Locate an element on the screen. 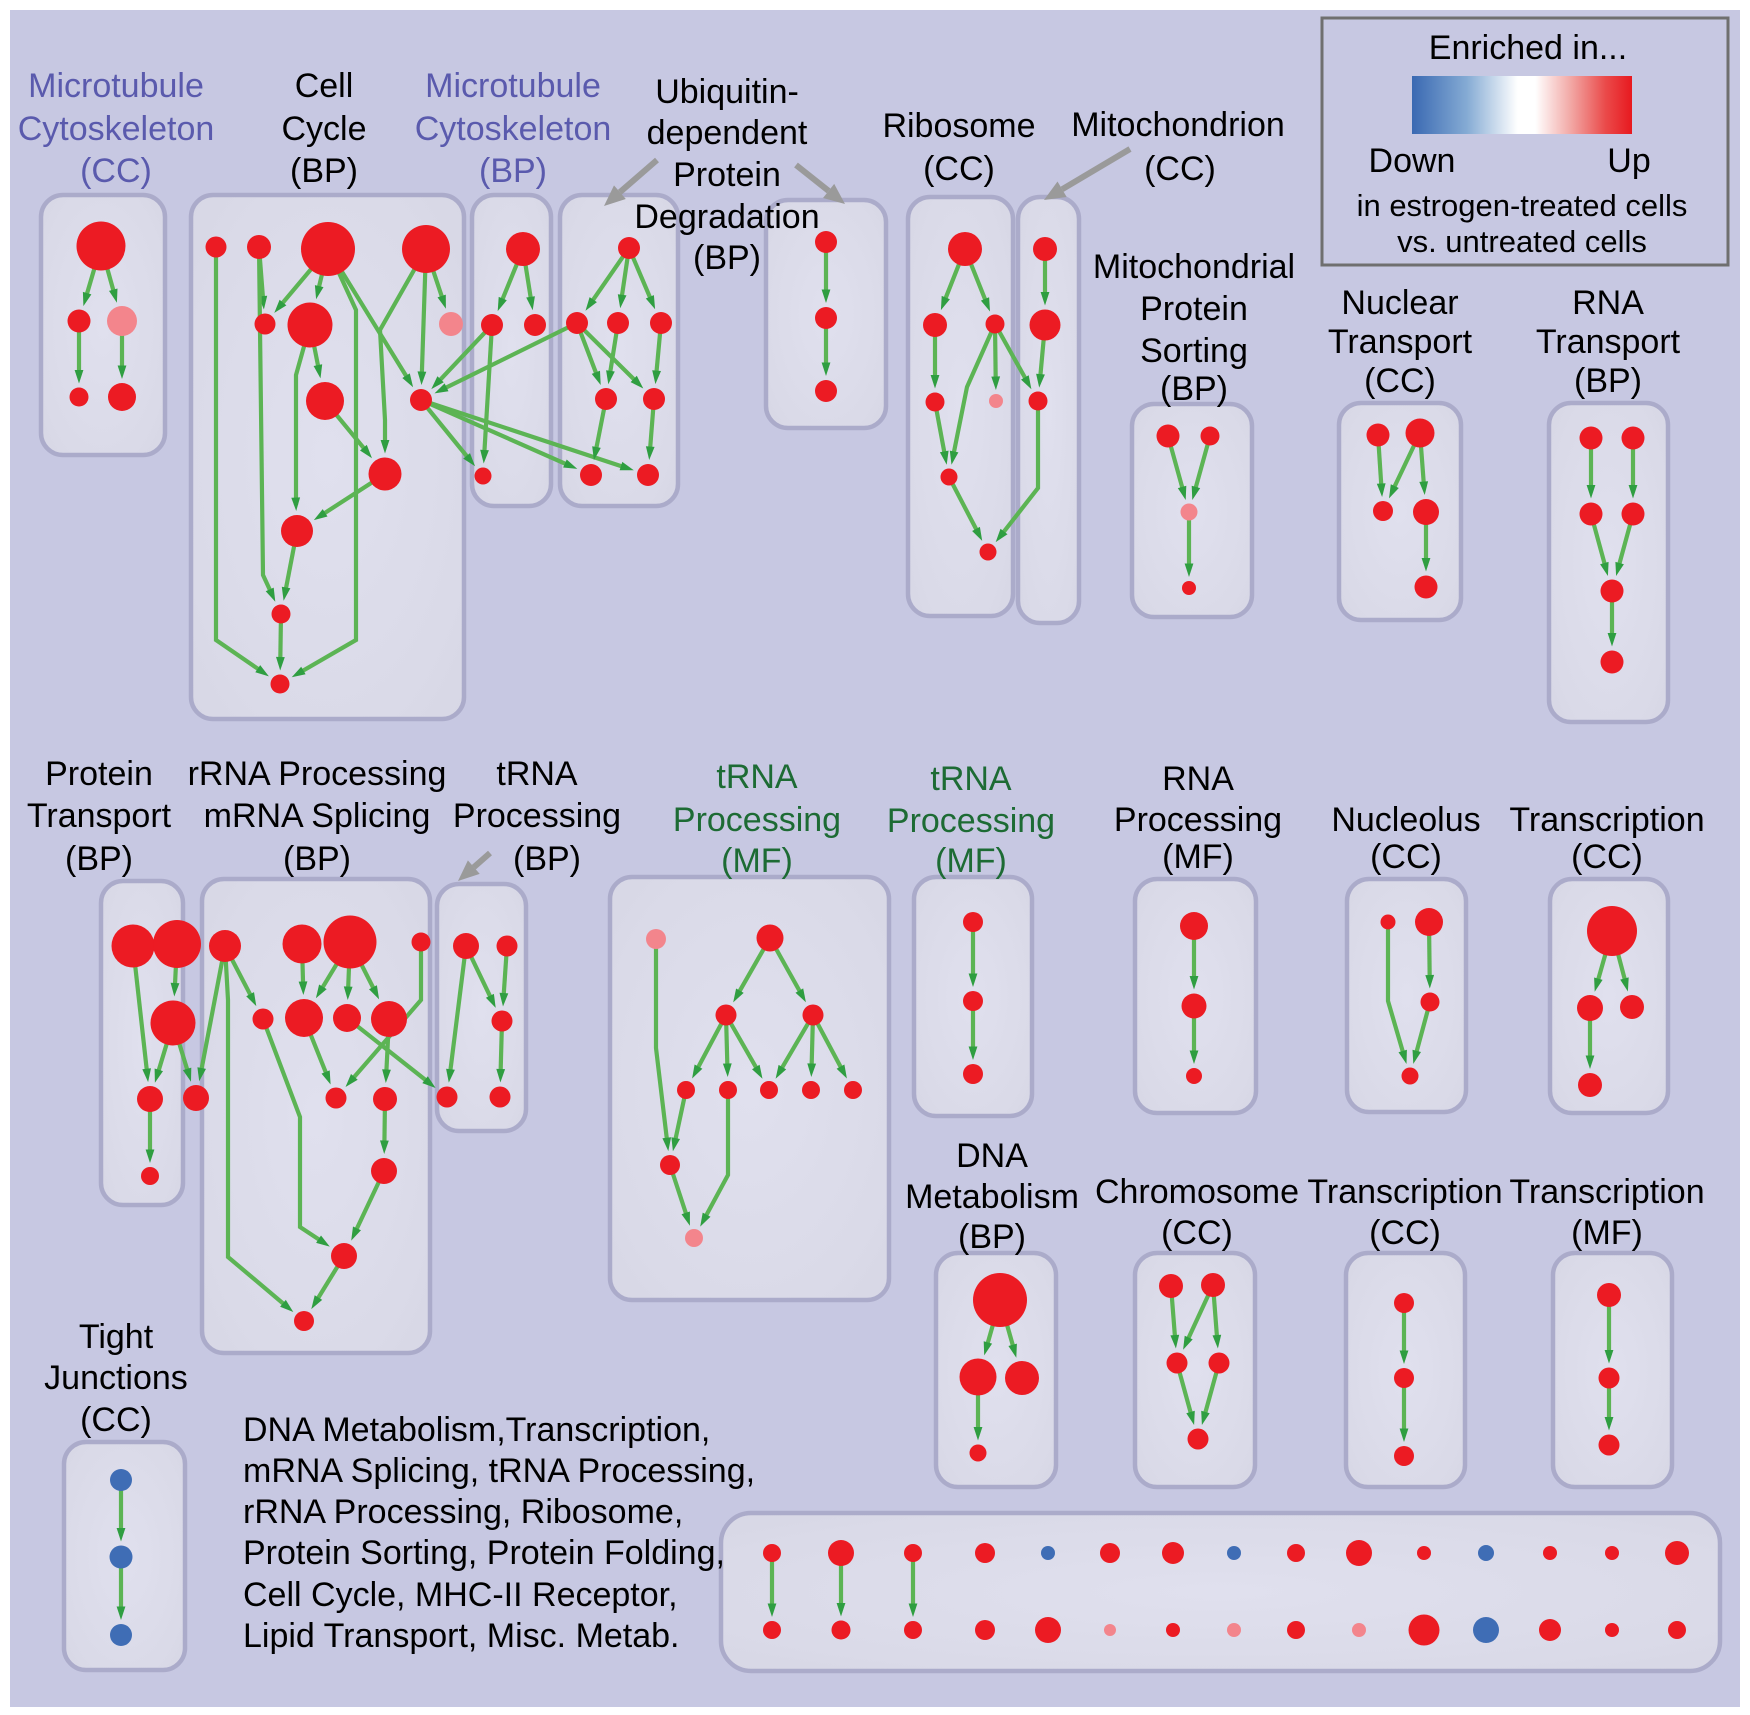  svg-text: Mitochondrion is located at coordinates (1178, 125).